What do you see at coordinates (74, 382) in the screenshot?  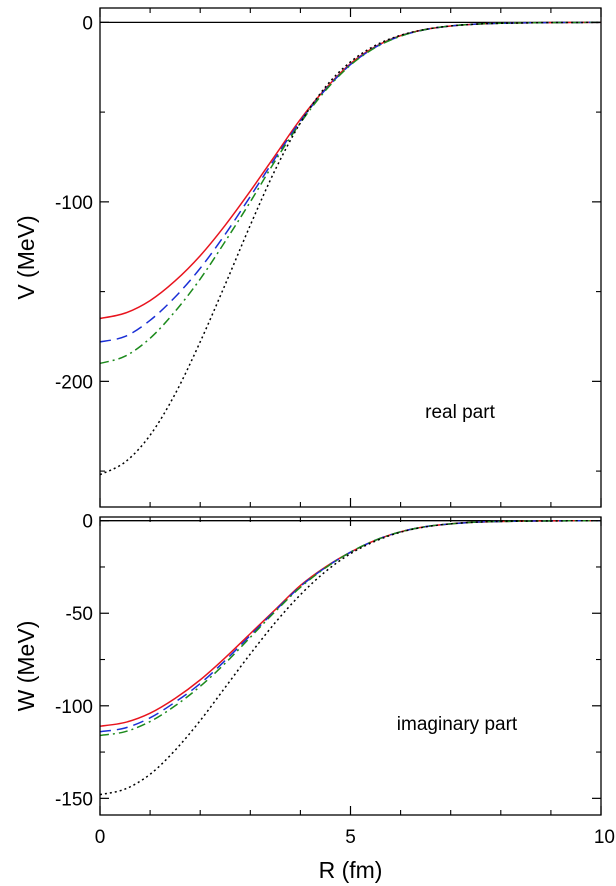 I see `y-tick-label: -200` at bounding box center [74, 382].